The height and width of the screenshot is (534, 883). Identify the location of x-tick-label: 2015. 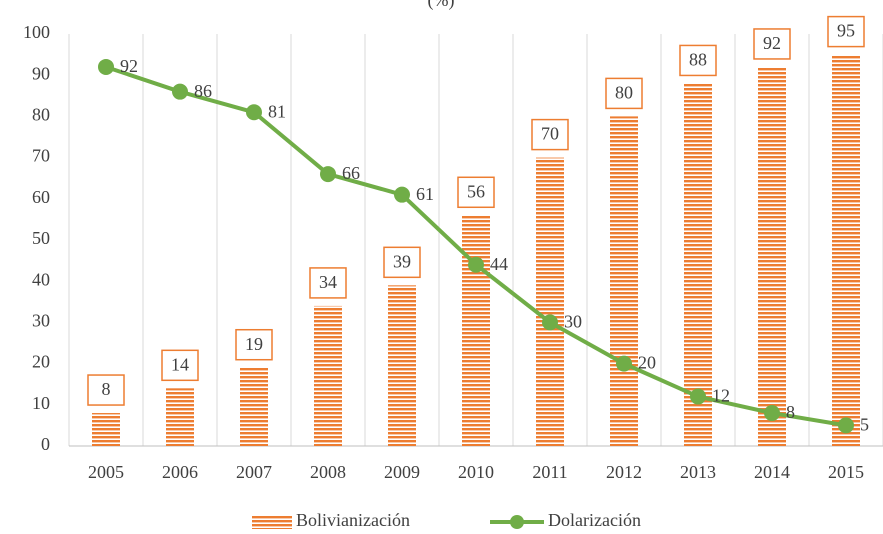
(846, 472).